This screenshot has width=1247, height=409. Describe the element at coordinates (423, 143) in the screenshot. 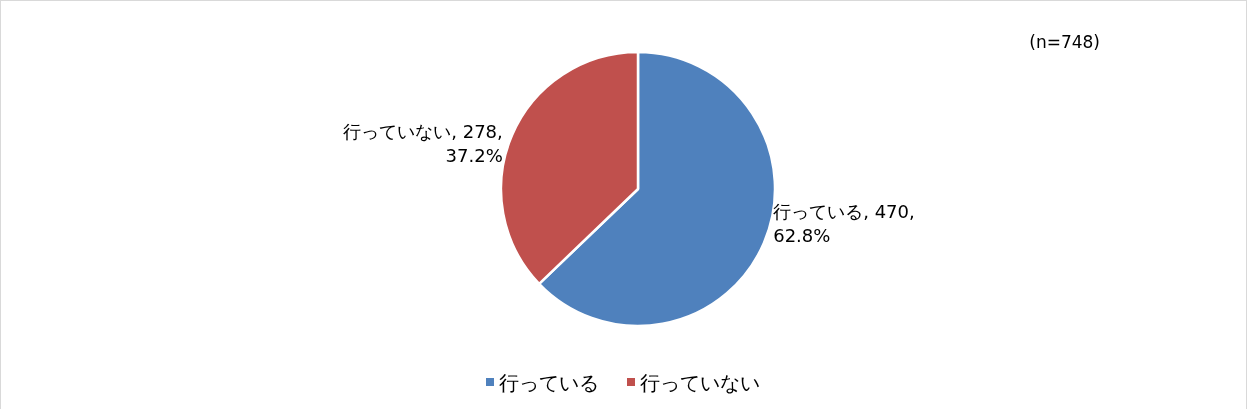

I see `data-label: 行っていない, 278, 37.2%` at that location.